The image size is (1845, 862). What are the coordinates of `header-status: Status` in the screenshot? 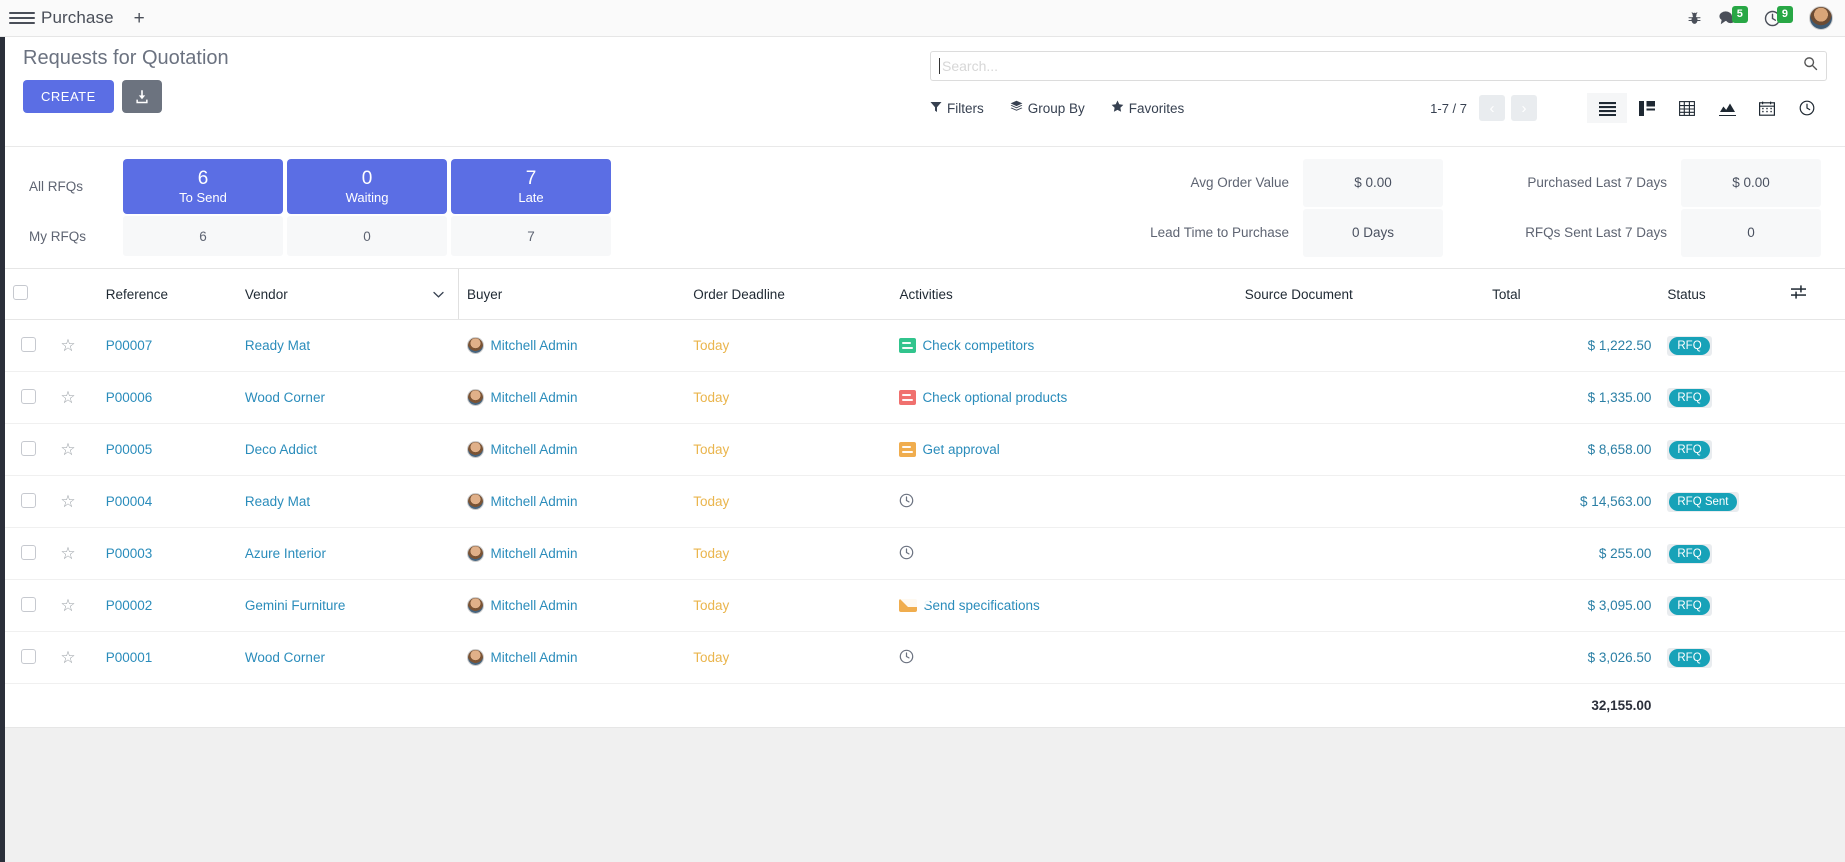 It's located at (1721, 294).